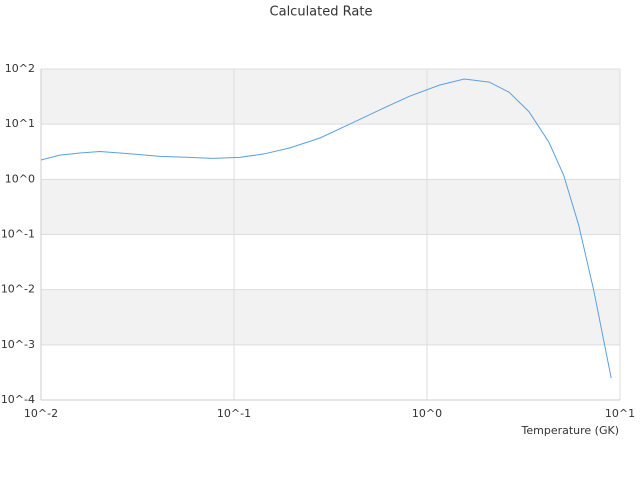  What do you see at coordinates (41, 413) in the screenshot?
I see `x-tick-label: 10^-2` at bounding box center [41, 413].